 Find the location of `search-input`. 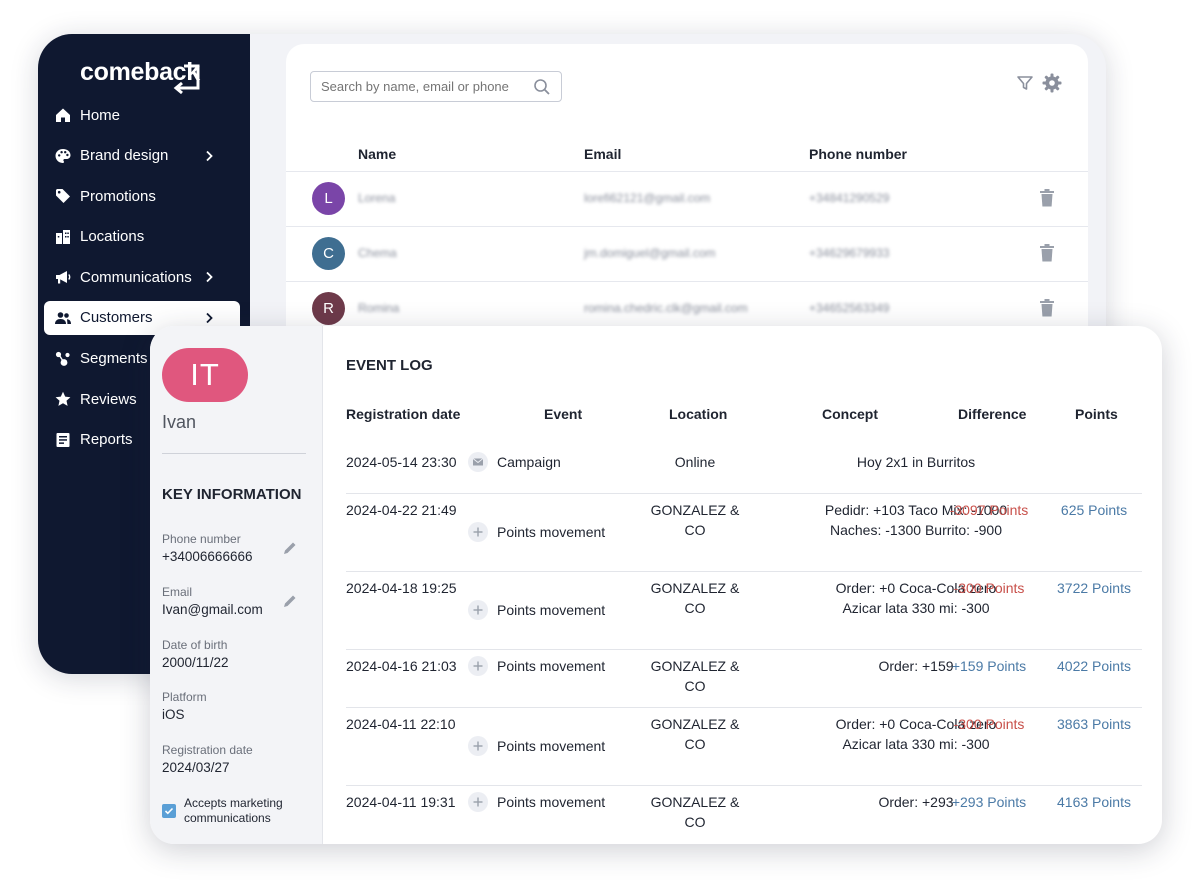

search-input is located at coordinates (436, 86).